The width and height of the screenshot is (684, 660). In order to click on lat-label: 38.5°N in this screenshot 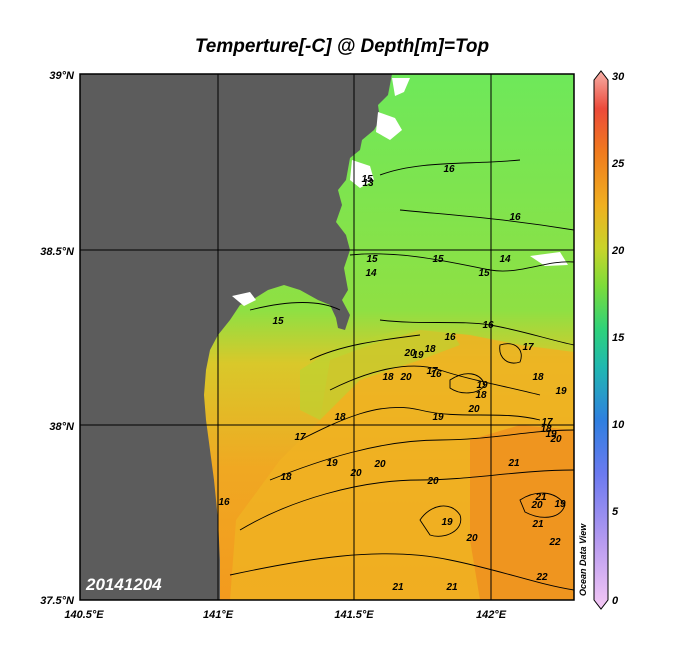, I will do `click(57, 252)`.